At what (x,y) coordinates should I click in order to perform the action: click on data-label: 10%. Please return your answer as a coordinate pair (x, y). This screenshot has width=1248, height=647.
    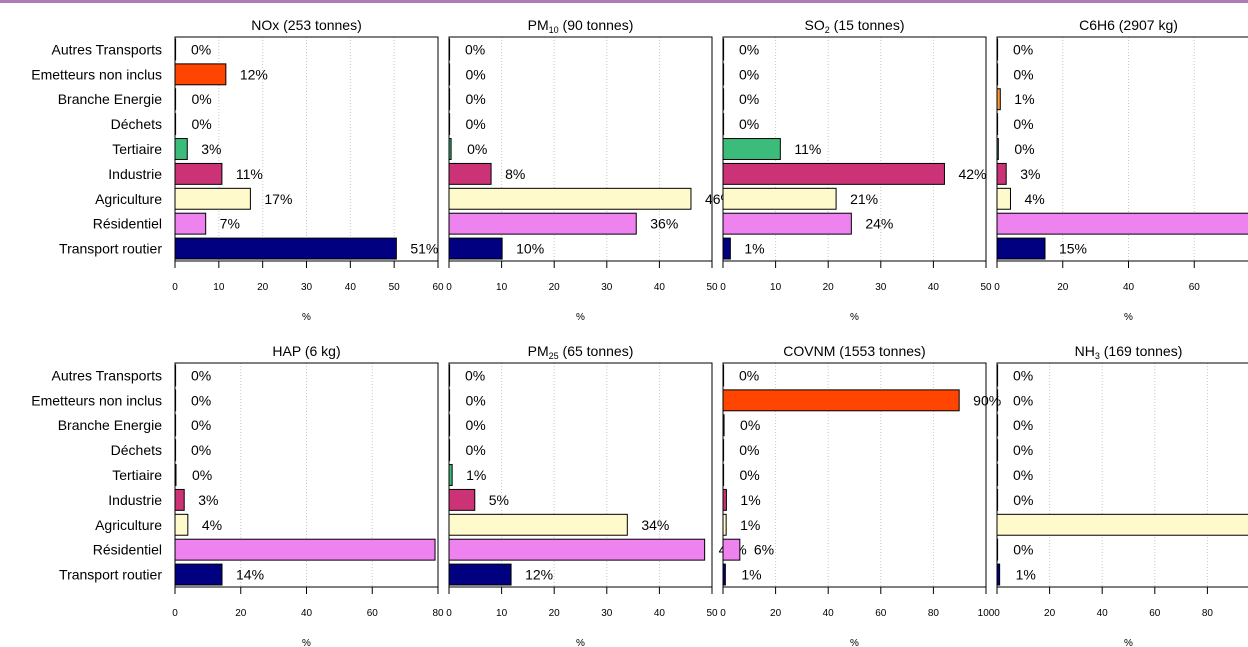
    Looking at the image, I should click on (530, 249).